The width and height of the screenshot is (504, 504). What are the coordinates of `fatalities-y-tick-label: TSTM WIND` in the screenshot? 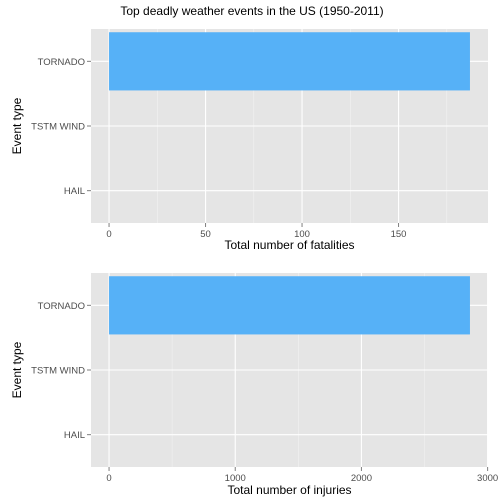 It's located at (58, 127).